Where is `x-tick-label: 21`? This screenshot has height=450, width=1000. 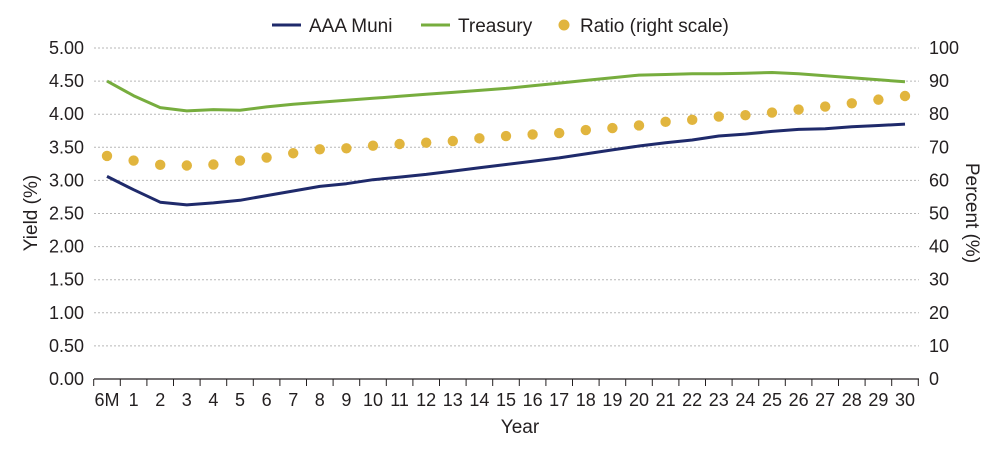
x-tick-label: 21 is located at coordinates (666, 400).